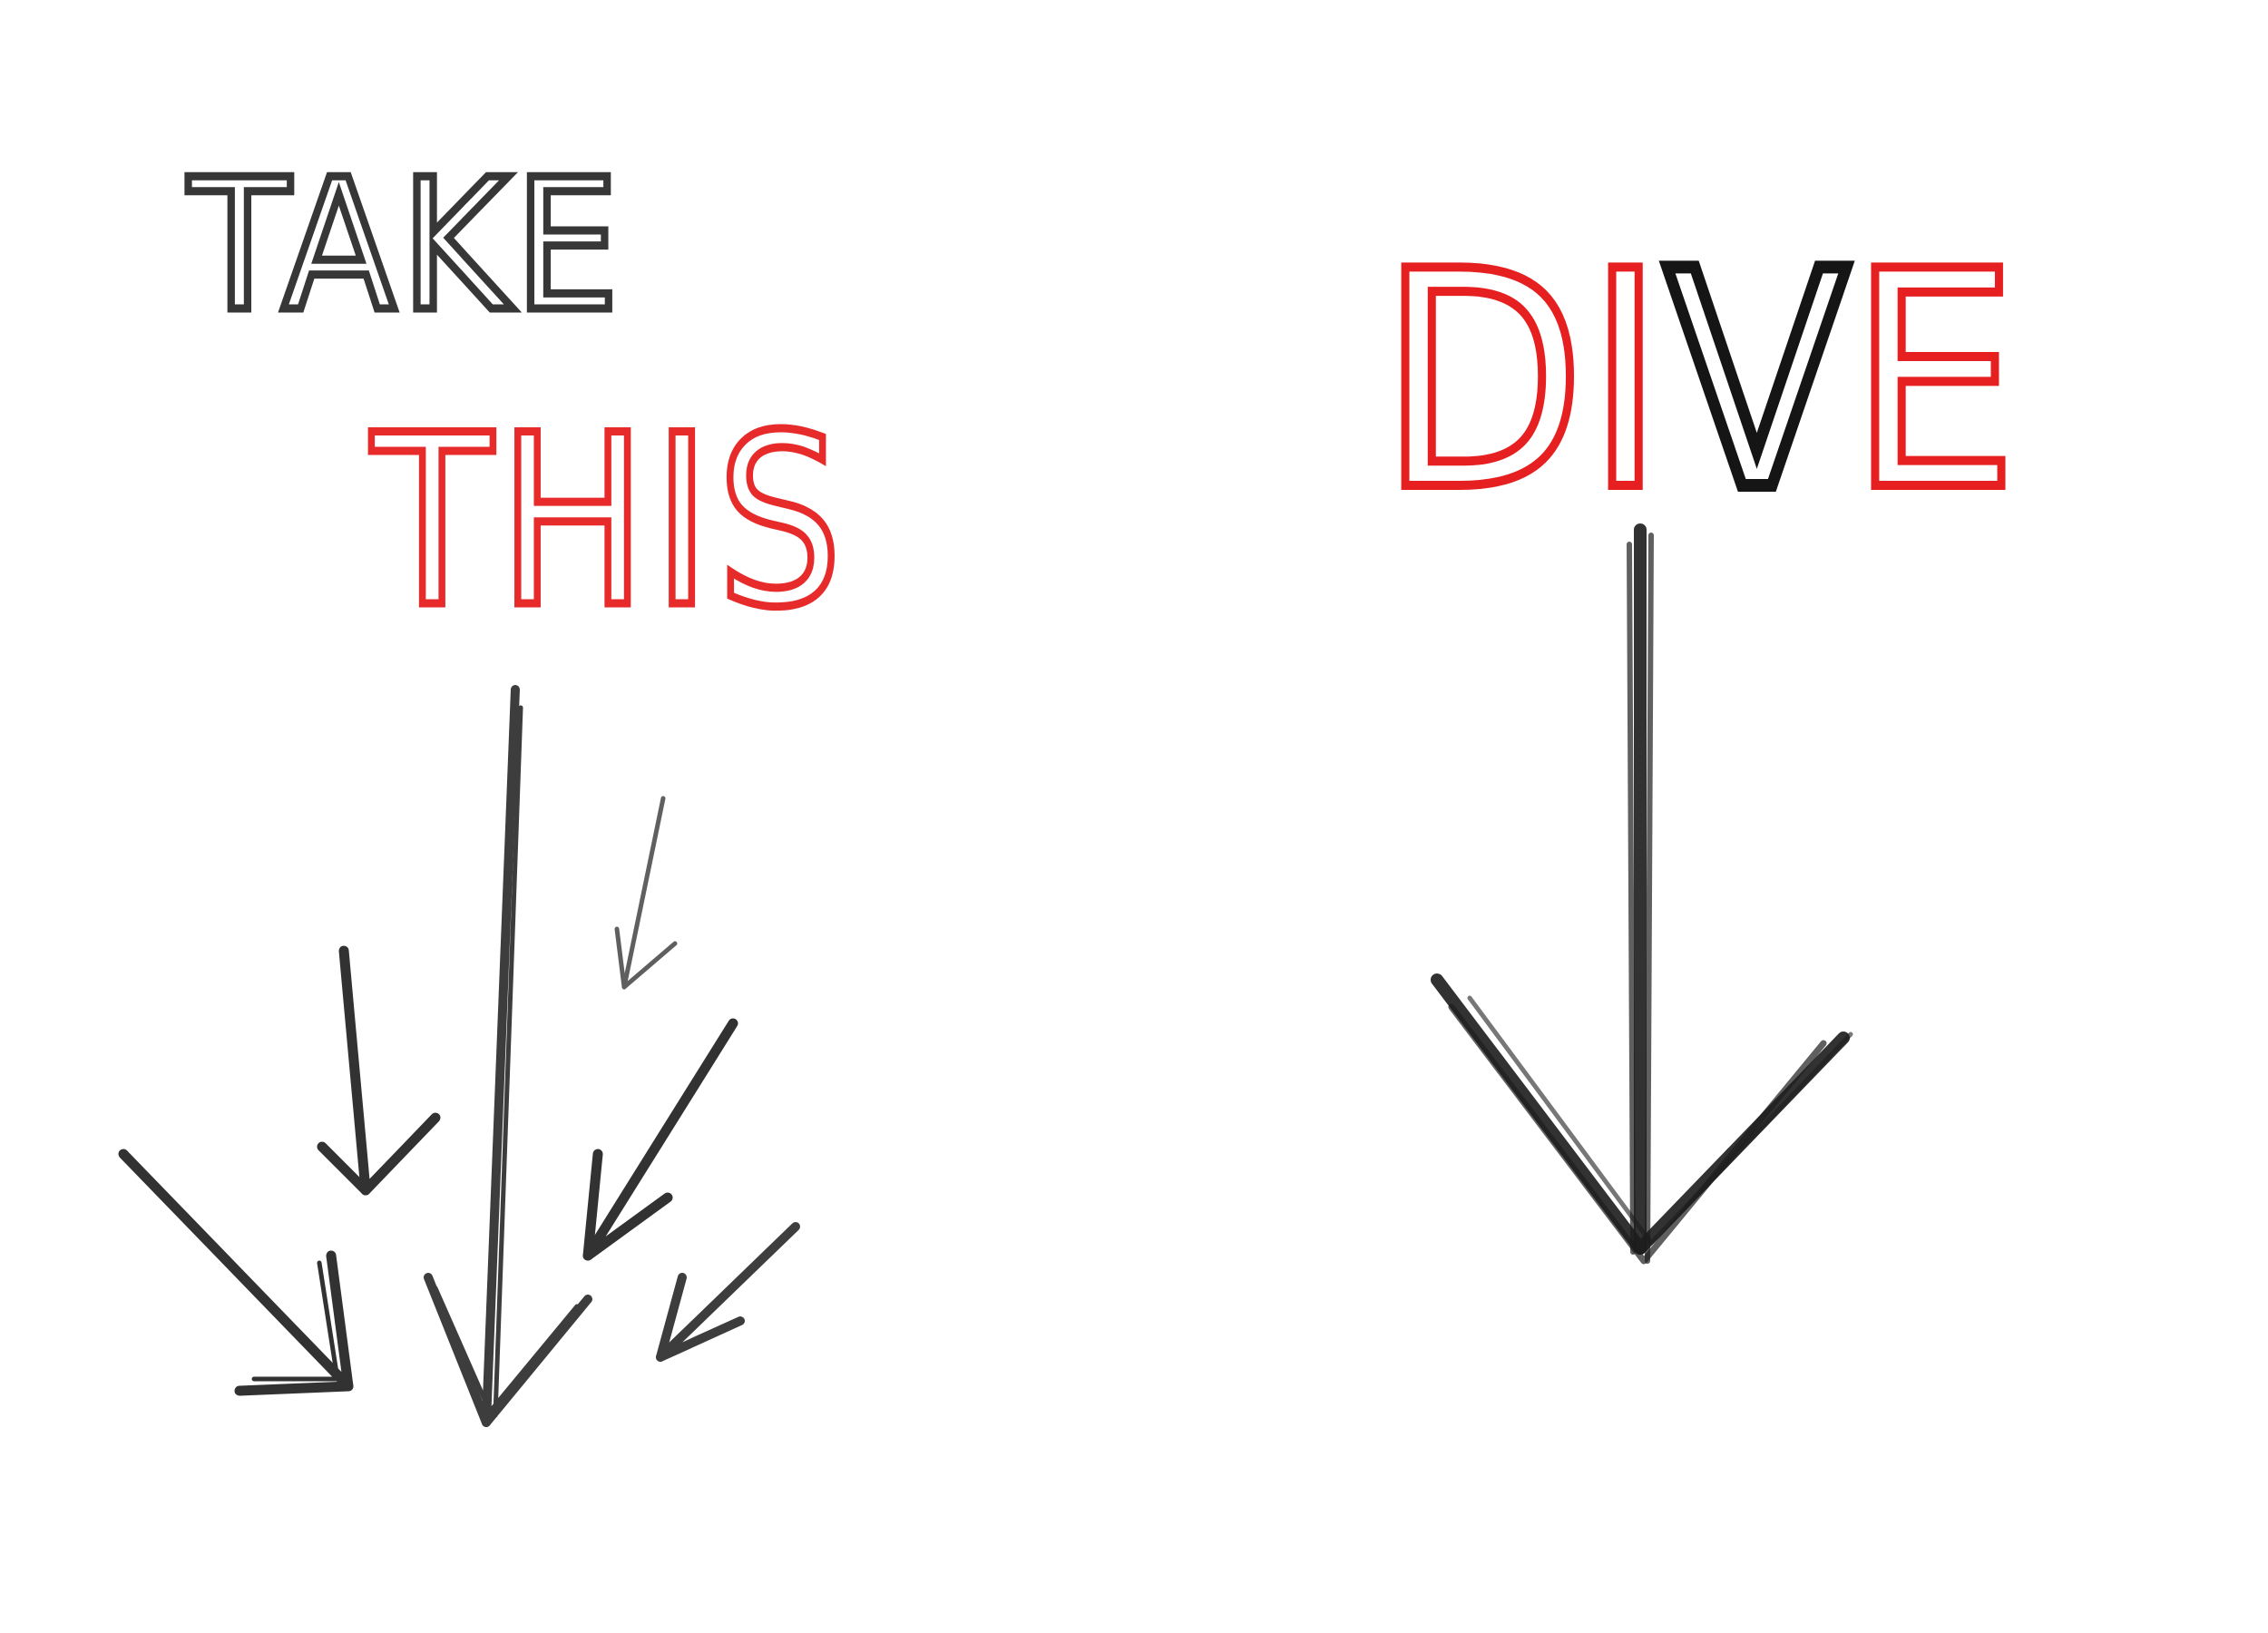 The height and width of the screenshot is (1633, 2268). Describe the element at coordinates (1934, 382) in the screenshot. I see `word-dive-red-end: E` at that location.